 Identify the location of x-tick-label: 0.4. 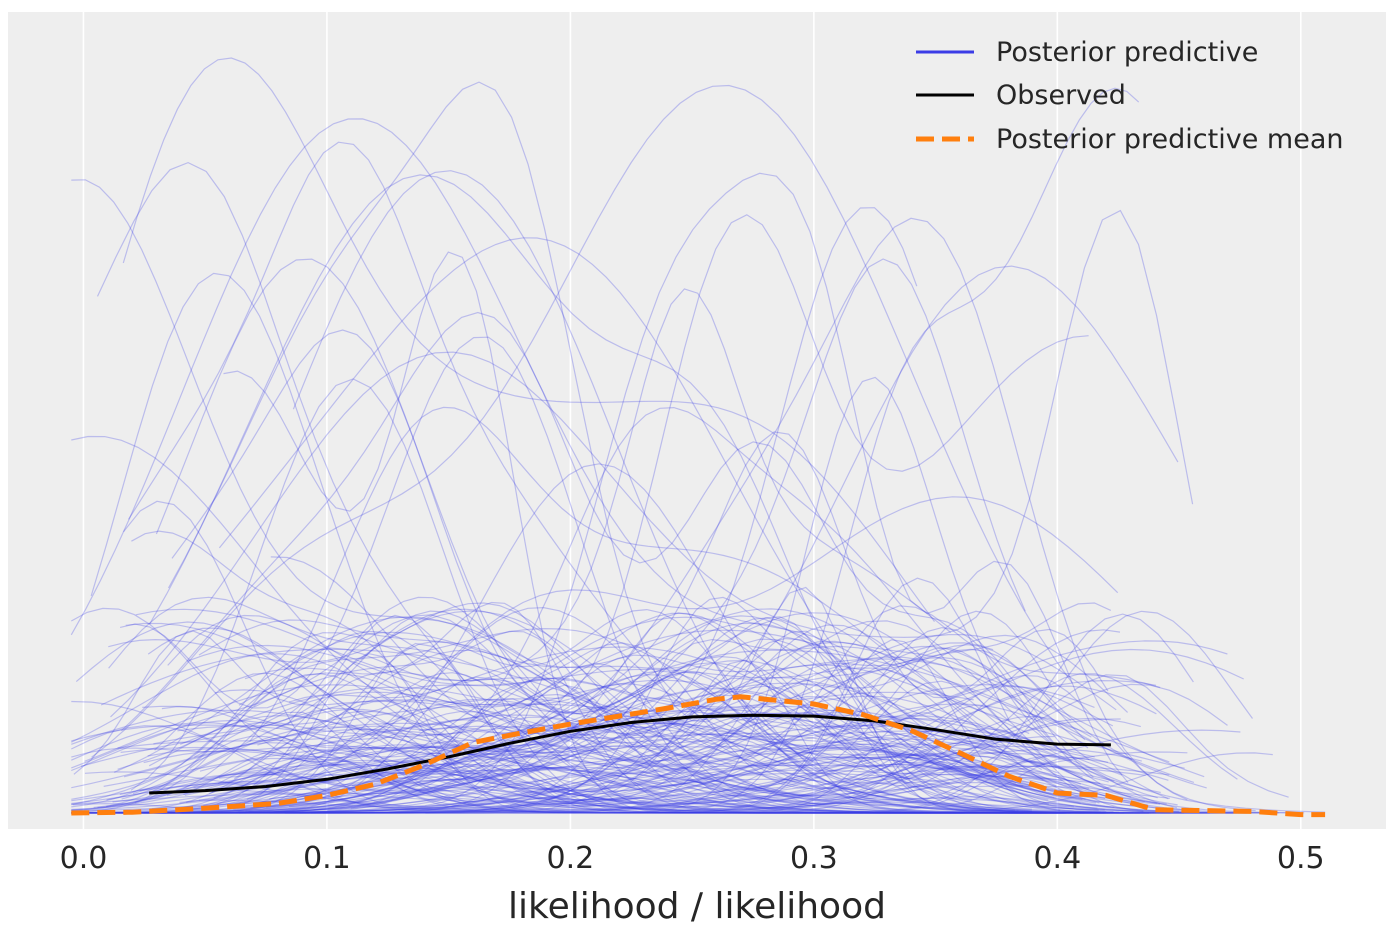
(1057, 858).